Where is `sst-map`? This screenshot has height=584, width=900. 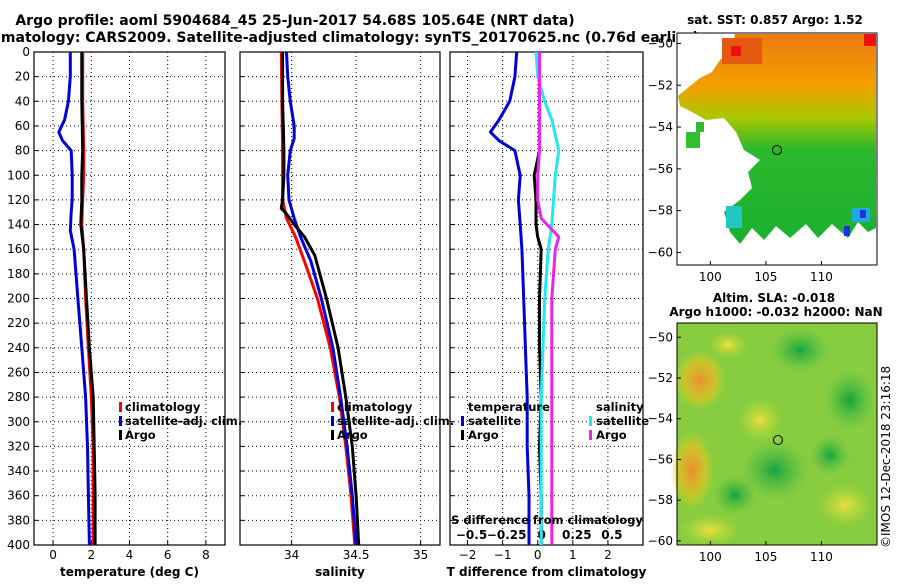 sst-map is located at coordinates (777, 149).